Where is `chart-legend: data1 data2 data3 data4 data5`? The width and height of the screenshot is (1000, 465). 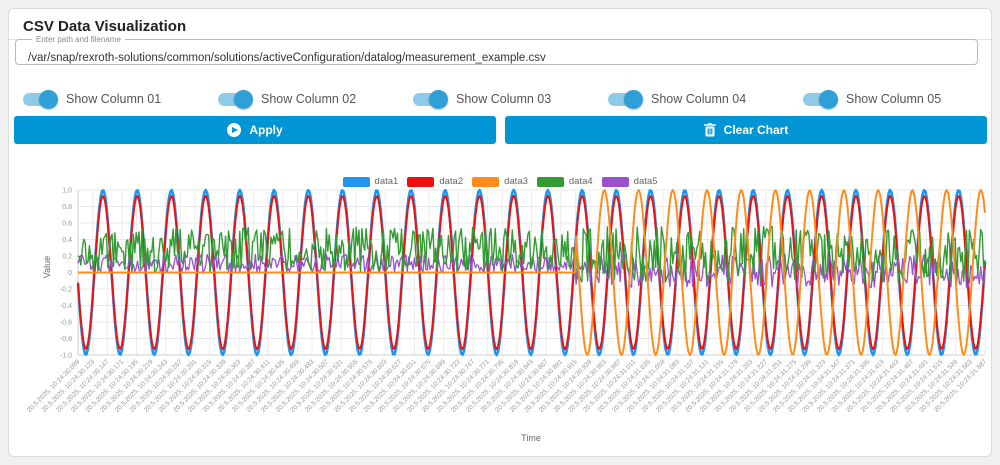
chart-legend: data1 data2 data3 data4 data5 is located at coordinates (500, 181).